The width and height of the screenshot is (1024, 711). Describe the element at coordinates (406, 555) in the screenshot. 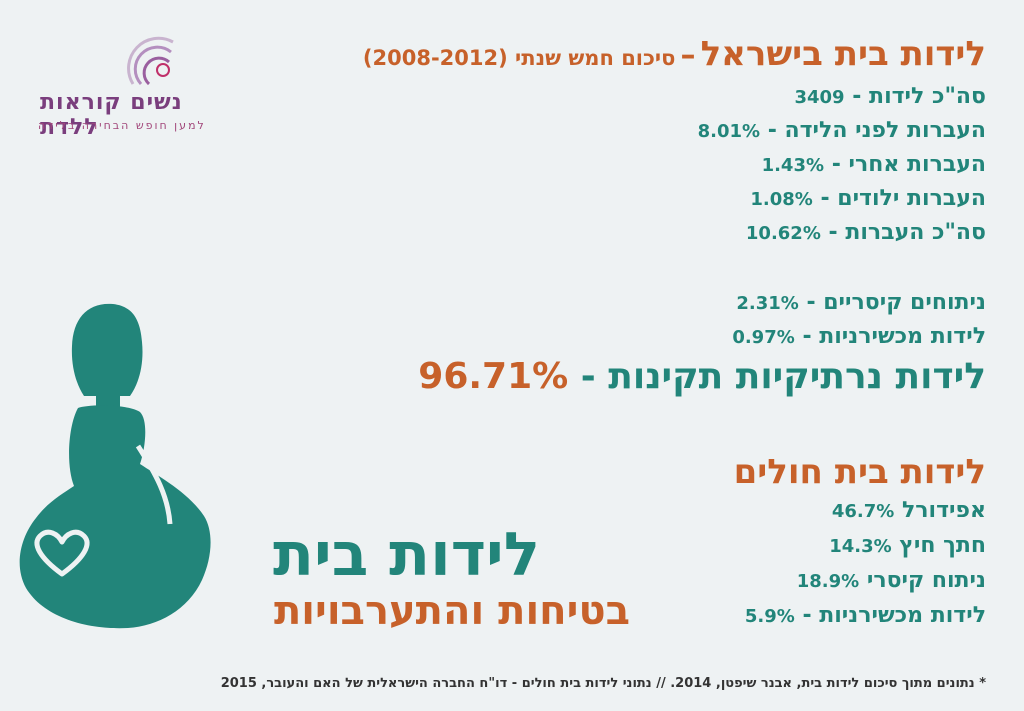

I see `headline-line-1: לידות בית` at that location.